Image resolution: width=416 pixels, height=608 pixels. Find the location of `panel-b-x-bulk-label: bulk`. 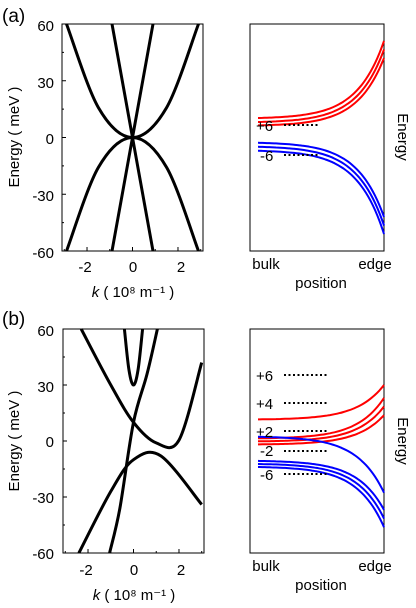

panel-b-x-bulk-label: bulk is located at coordinates (266, 566).